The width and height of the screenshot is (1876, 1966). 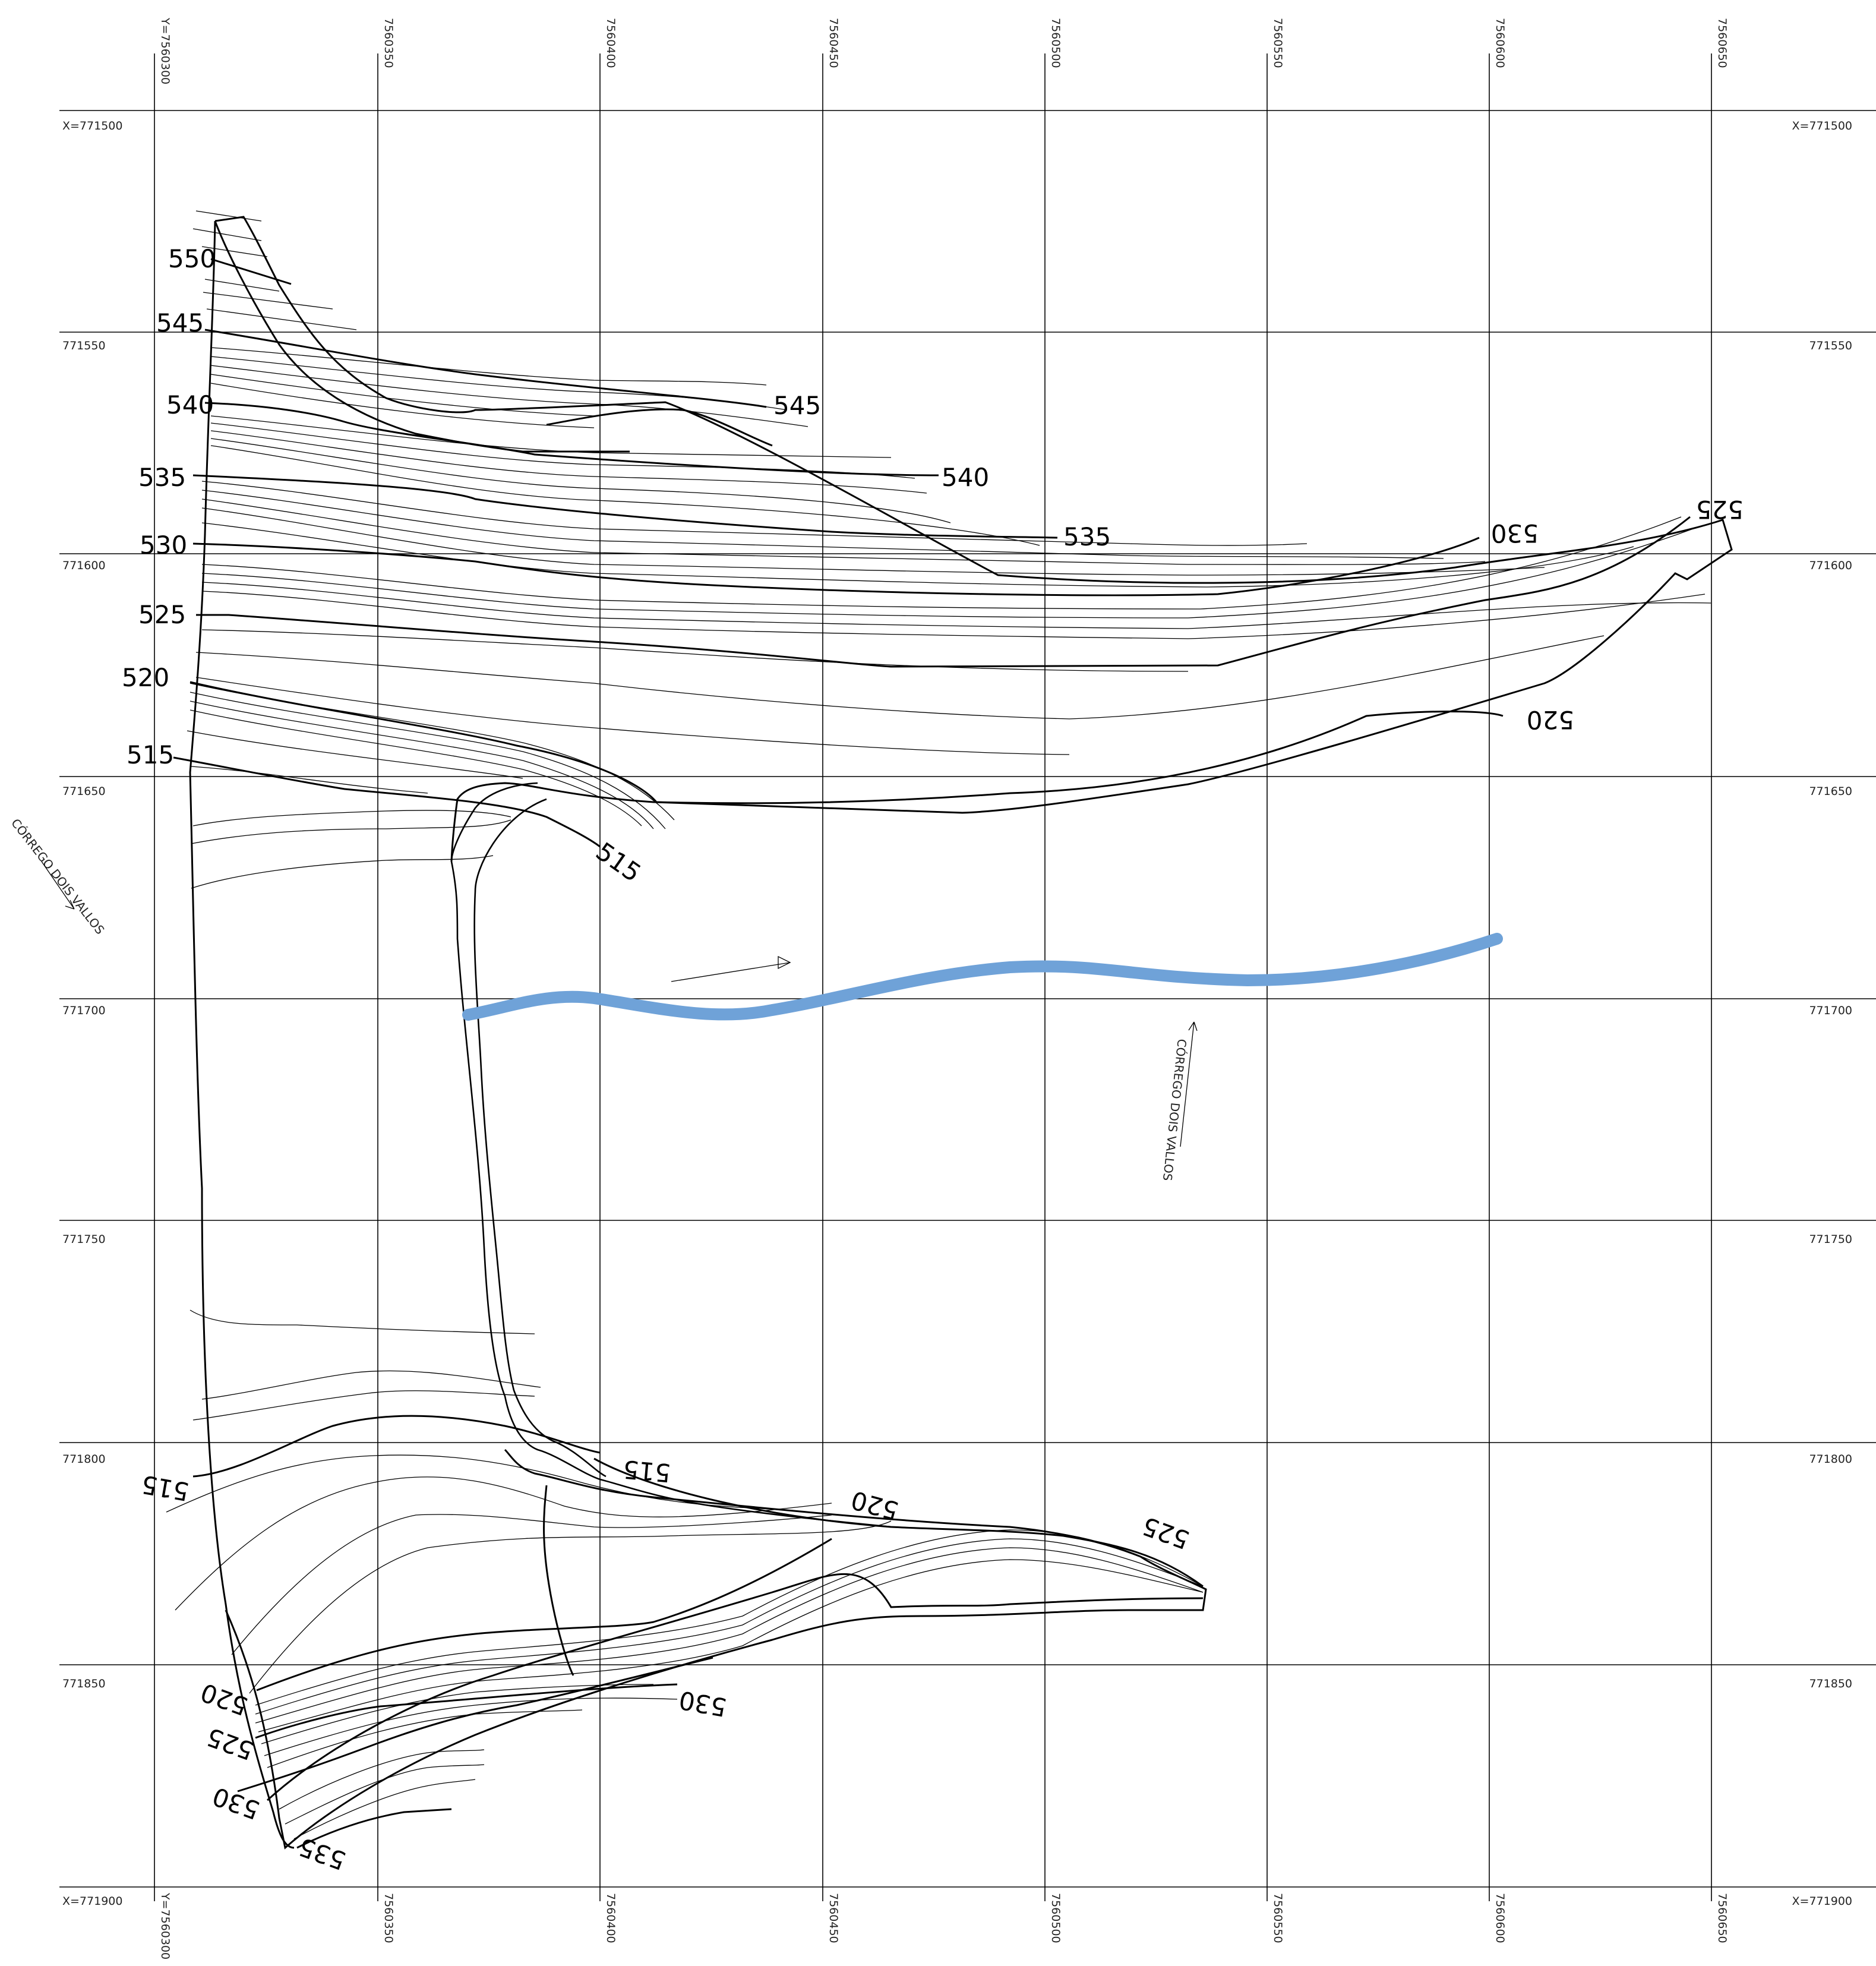 I want to click on y-label-top-7560500: 7560500, so click(x=1055, y=43).